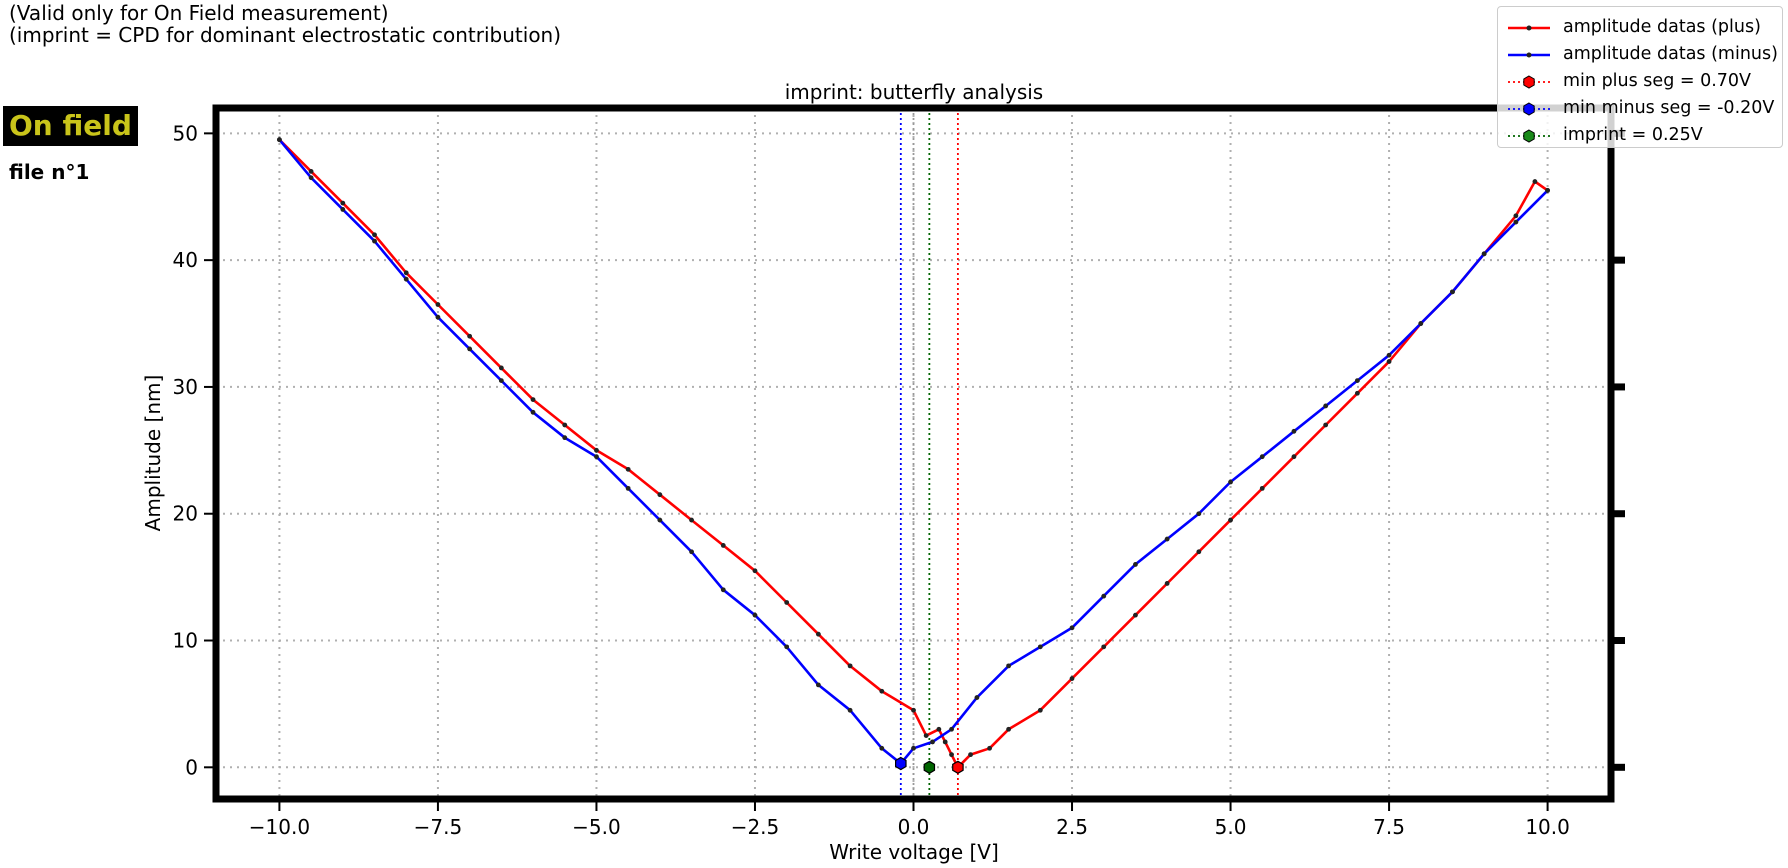 Image resolution: width=1788 pixels, height=868 pixels. Describe the element at coordinates (1389, 827) in the screenshot. I see `x-tick-label: 7.5` at that location.